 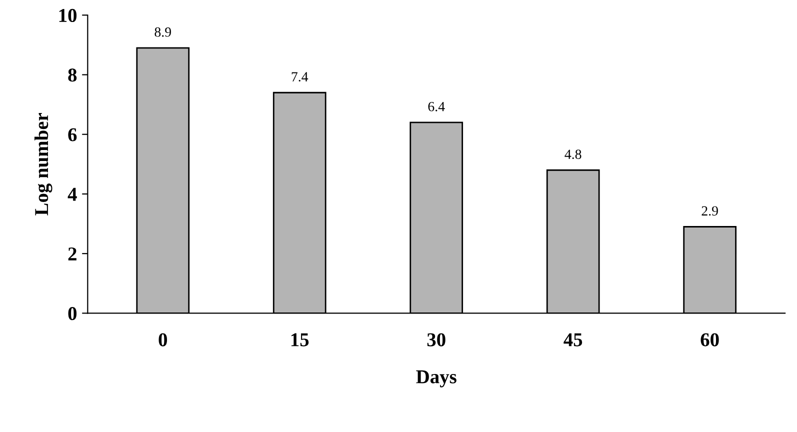 What do you see at coordinates (72, 194) in the screenshot?
I see `y-tick-label: 4` at bounding box center [72, 194].